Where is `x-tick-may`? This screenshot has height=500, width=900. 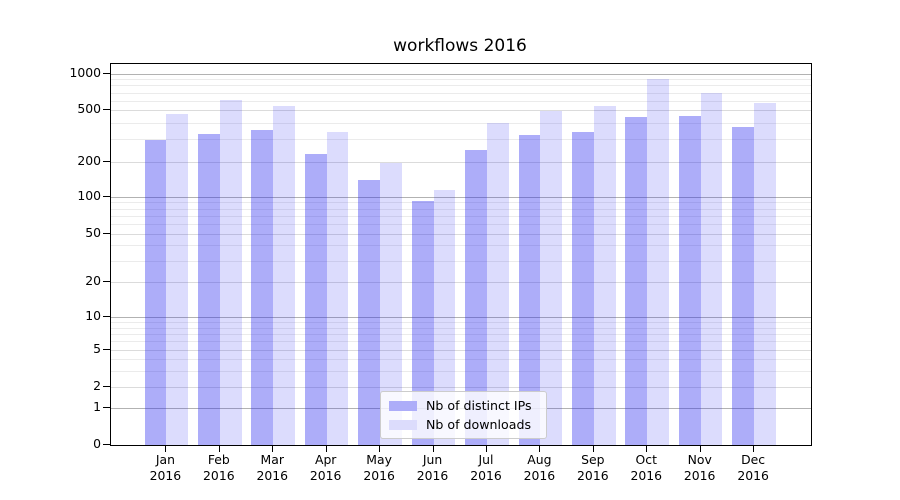
x-tick-may is located at coordinates (380, 448).